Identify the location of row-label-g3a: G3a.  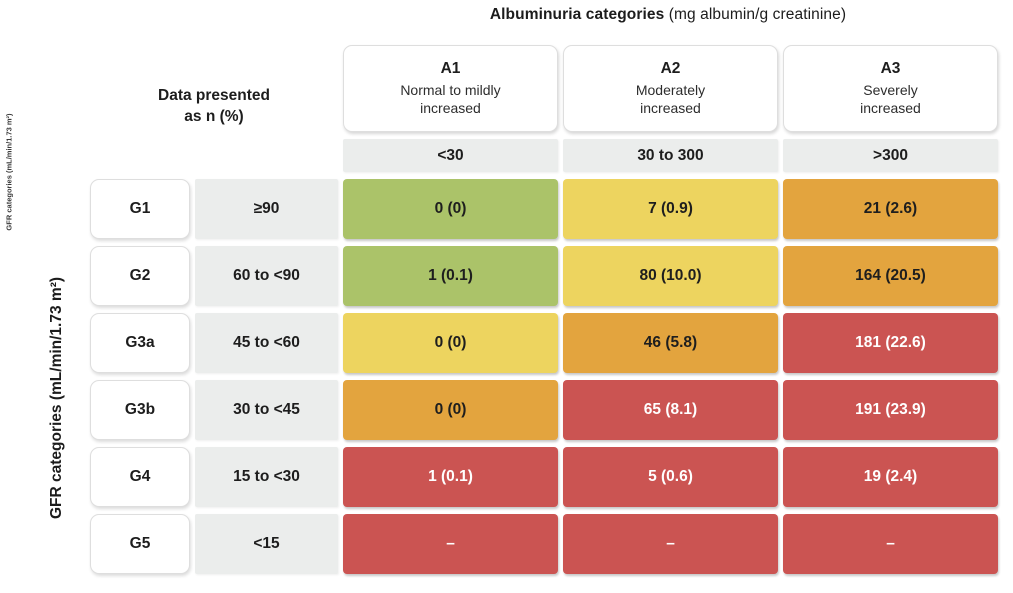
(140, 343).